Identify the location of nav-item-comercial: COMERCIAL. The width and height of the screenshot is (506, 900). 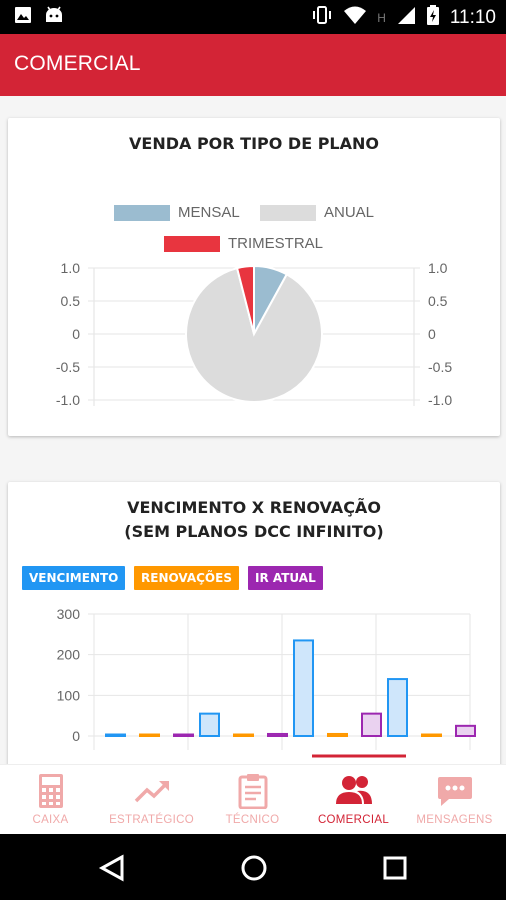
(353, 800).